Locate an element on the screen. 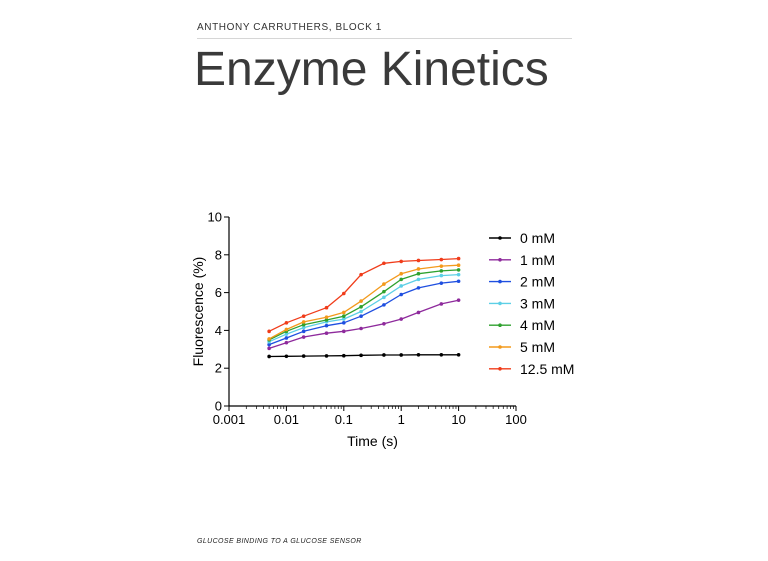  legend-label: 3 mM is located at coordinates (537, 303).